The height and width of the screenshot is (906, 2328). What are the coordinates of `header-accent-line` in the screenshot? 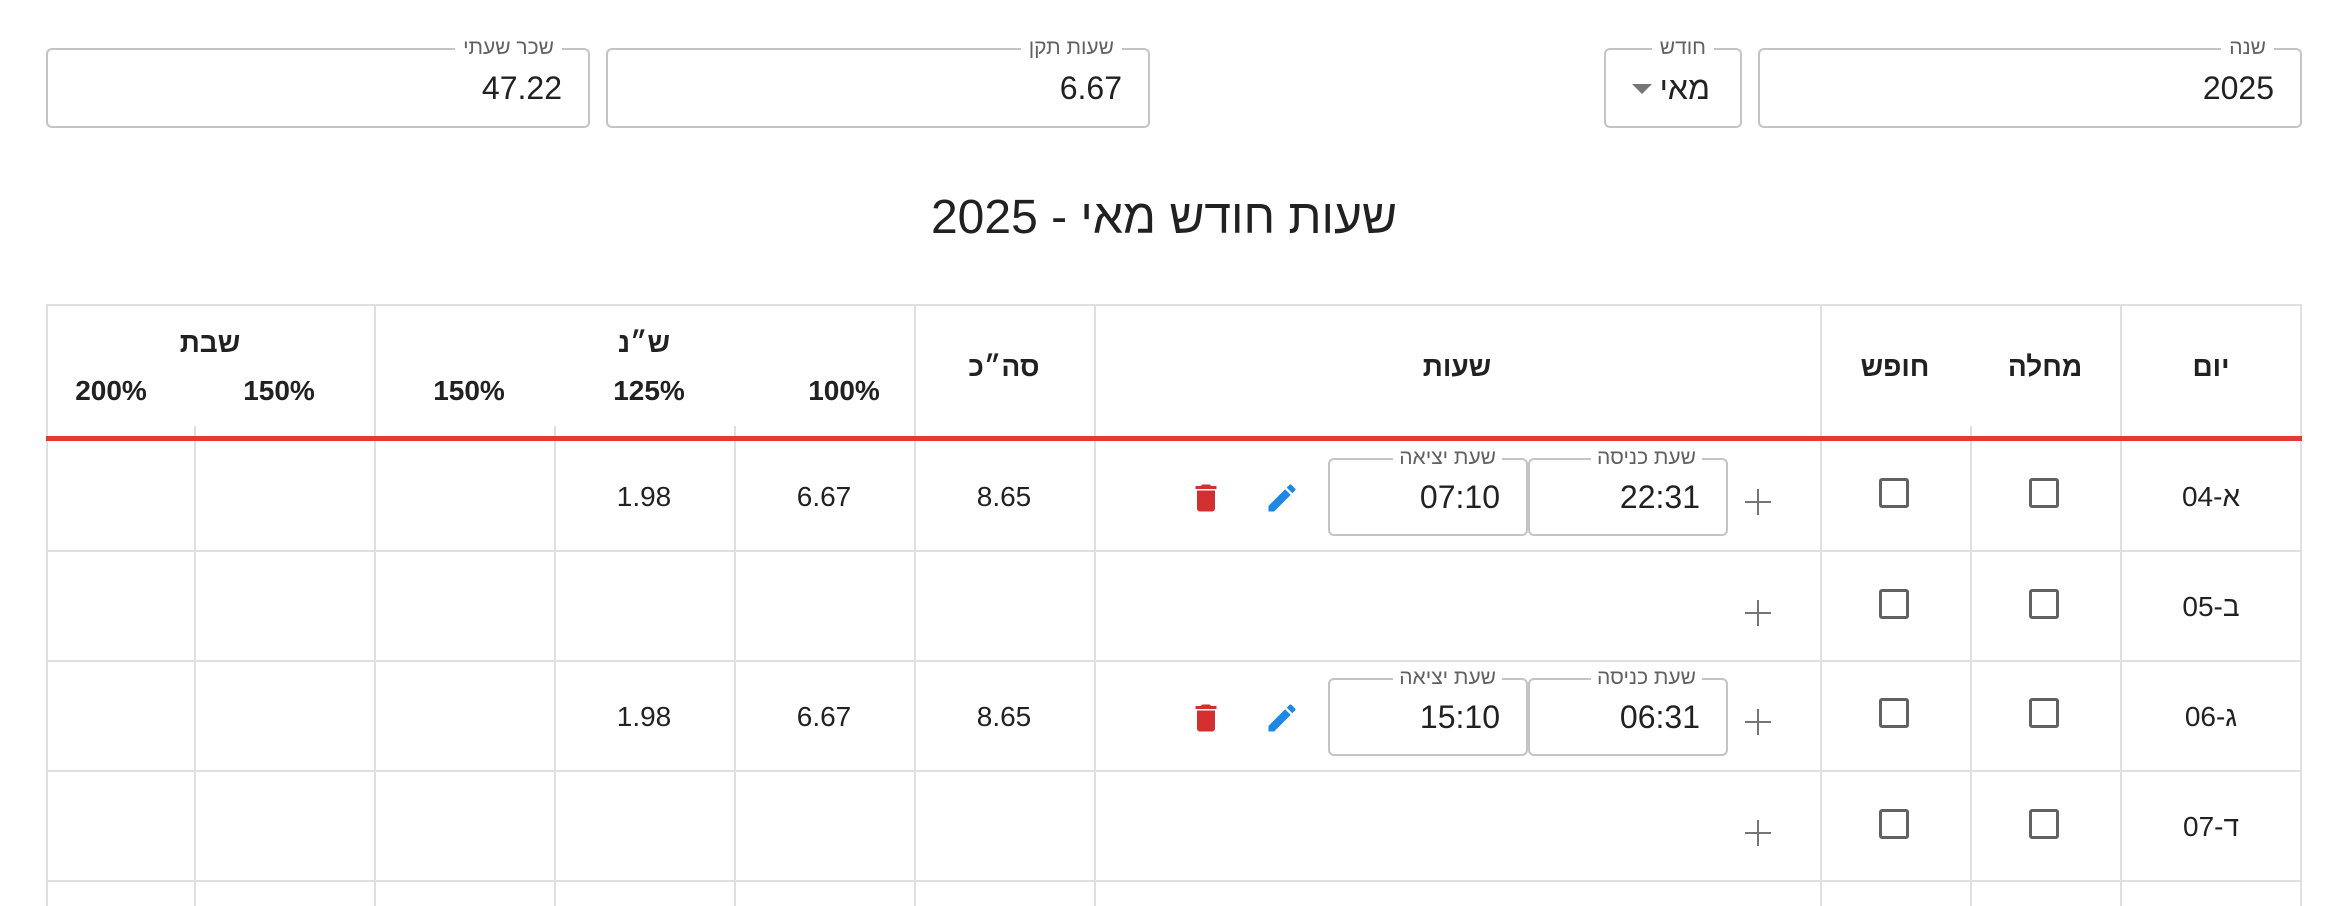 It's located at (1174, 438).